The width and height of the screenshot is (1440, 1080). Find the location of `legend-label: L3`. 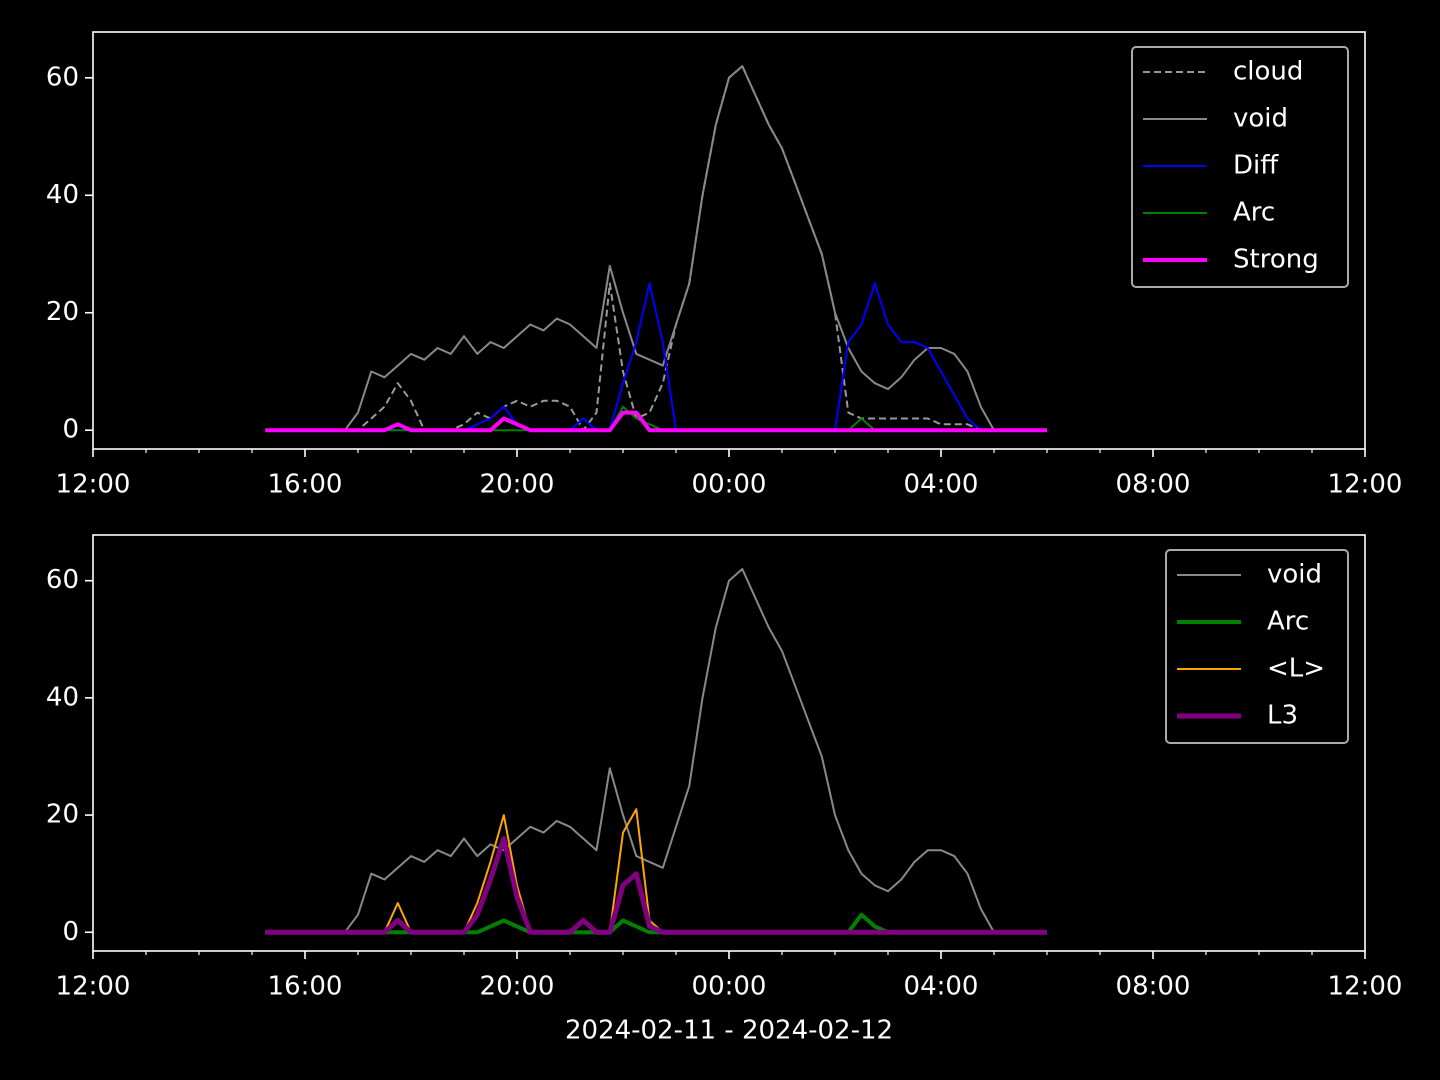

legend-label: L3 is located at coordinates (1282, 716).